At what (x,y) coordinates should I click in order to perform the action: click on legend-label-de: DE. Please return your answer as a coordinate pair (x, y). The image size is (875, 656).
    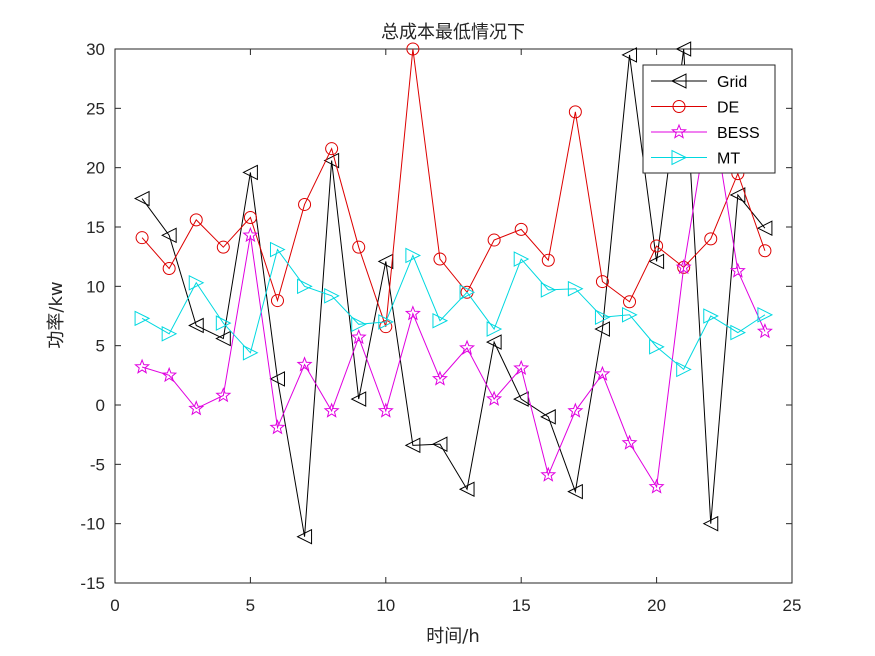
    Looking at the image, I should click on (728, 108).